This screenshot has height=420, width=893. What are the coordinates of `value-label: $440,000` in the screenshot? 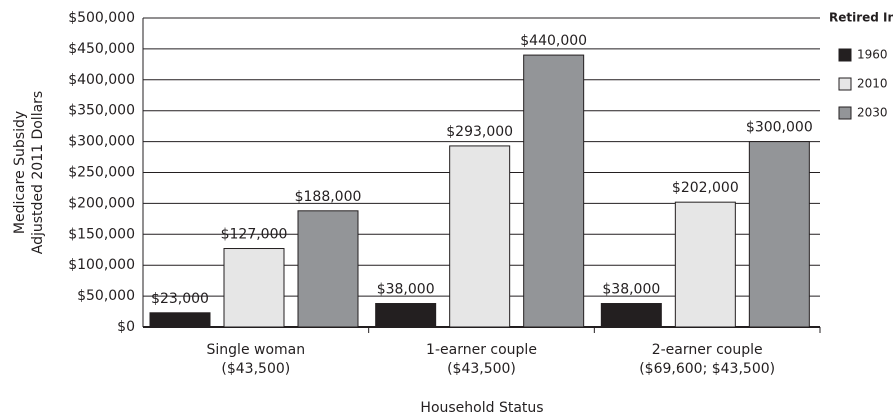 It's located at (553, 41).